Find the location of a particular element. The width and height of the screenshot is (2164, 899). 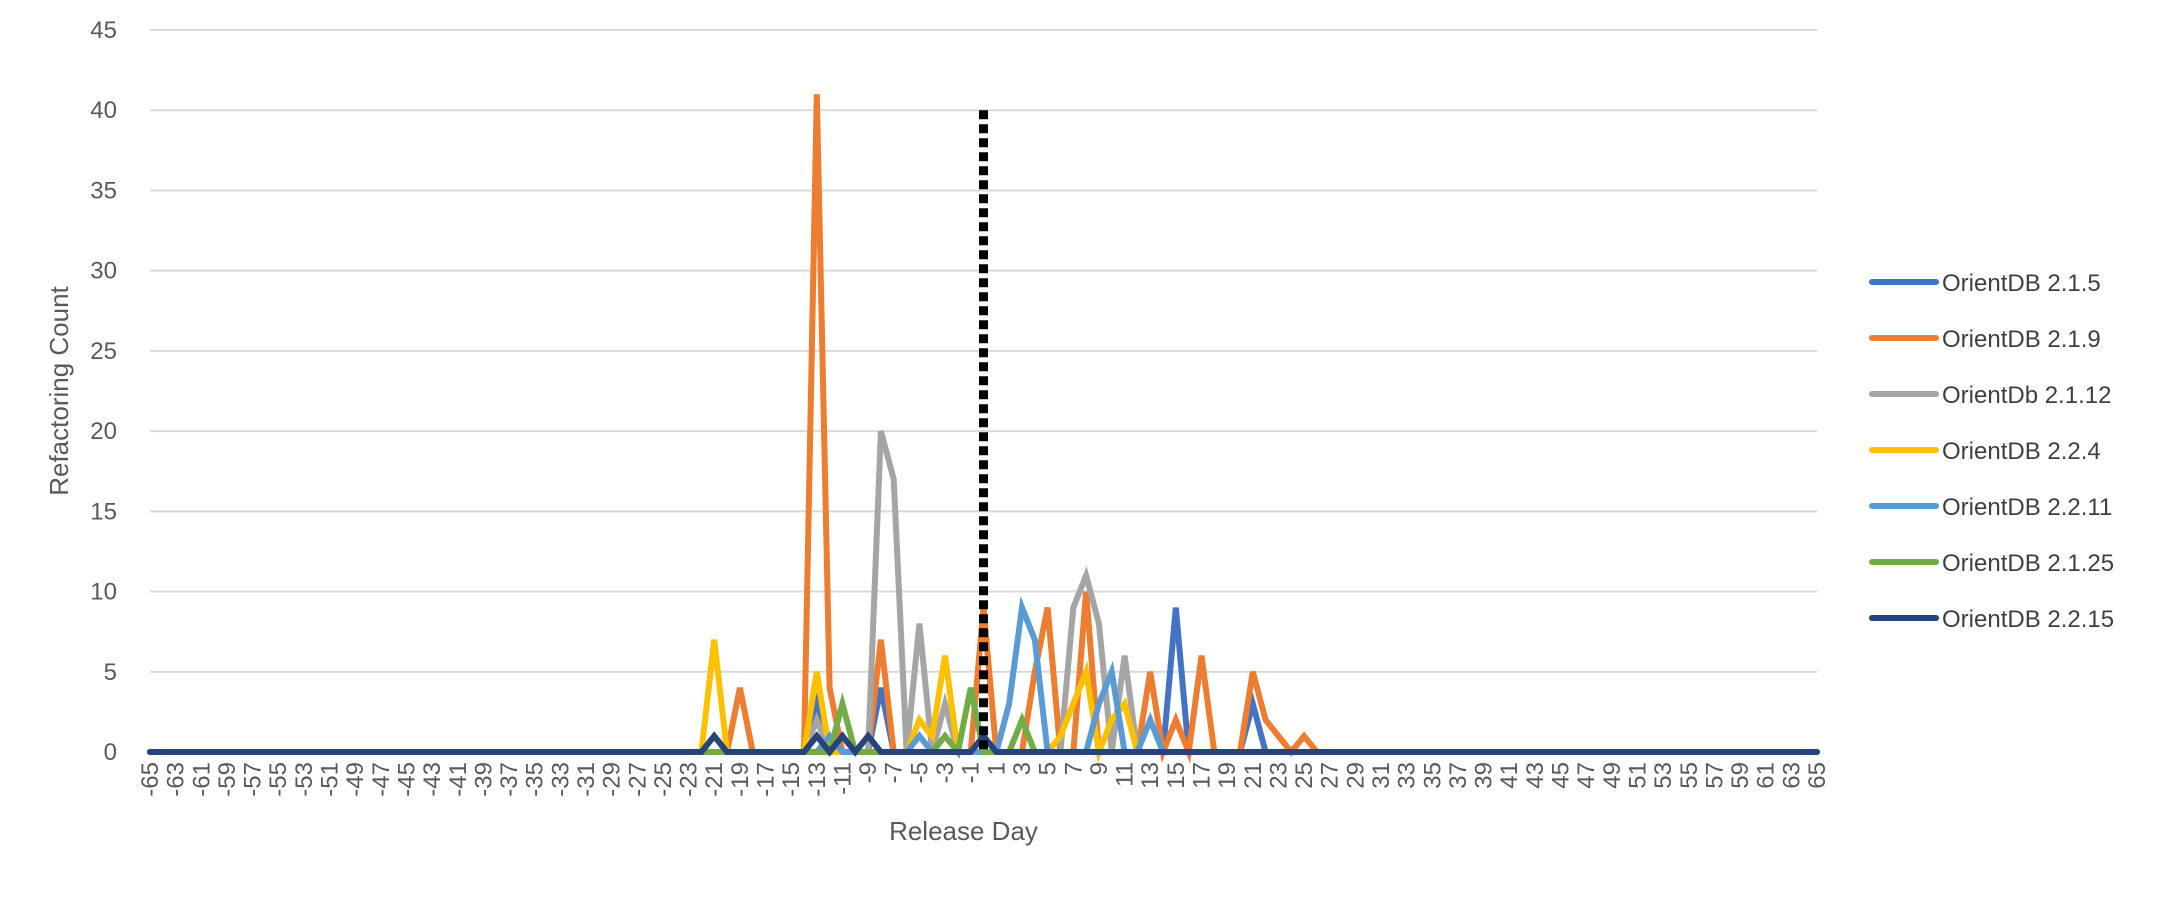

x-tick-label: -7 is located at coordinates (894, 772).